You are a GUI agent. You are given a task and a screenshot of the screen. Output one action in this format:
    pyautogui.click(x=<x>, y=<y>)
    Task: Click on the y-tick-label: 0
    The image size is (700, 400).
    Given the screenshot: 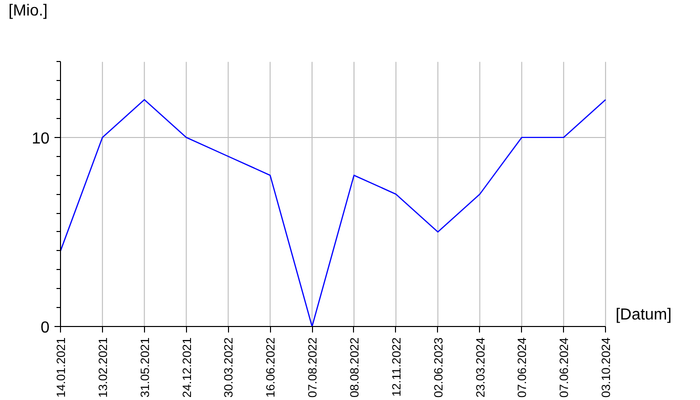 What is the action you would take?
    pyautogui.click(x=45, y=328)
    